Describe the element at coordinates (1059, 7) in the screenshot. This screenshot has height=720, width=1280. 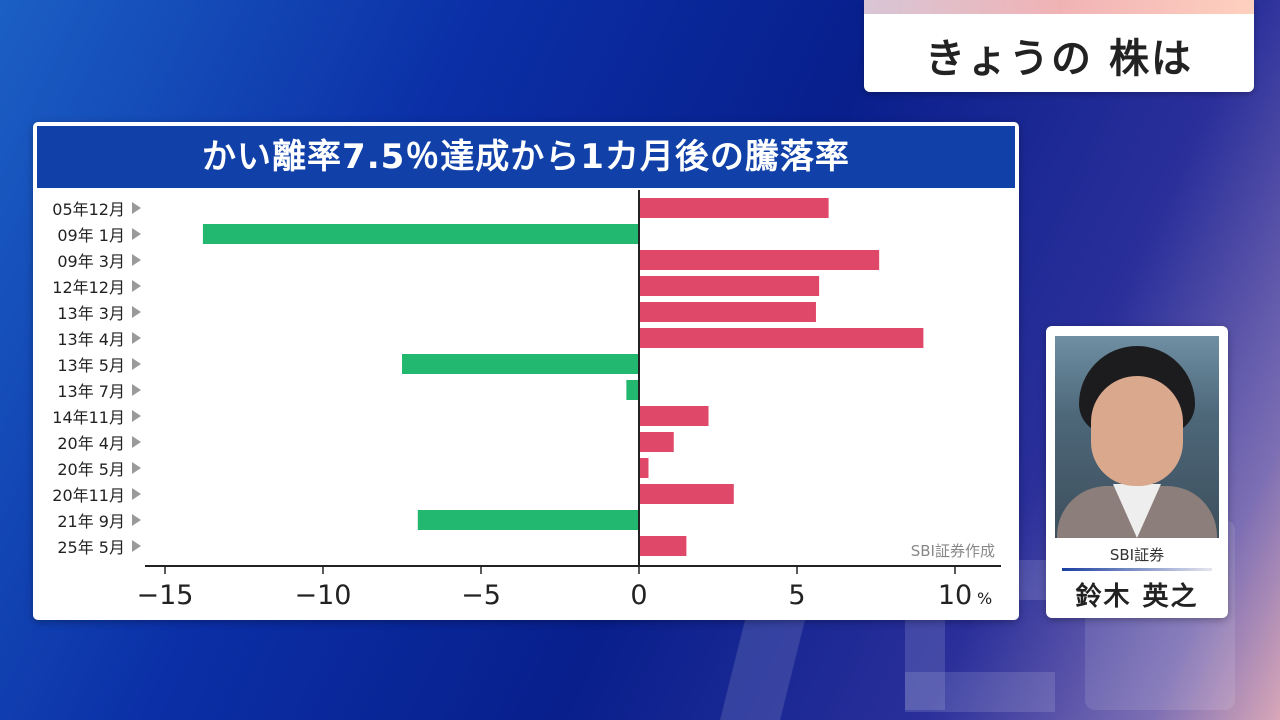
I see `title-stripe` at that location.